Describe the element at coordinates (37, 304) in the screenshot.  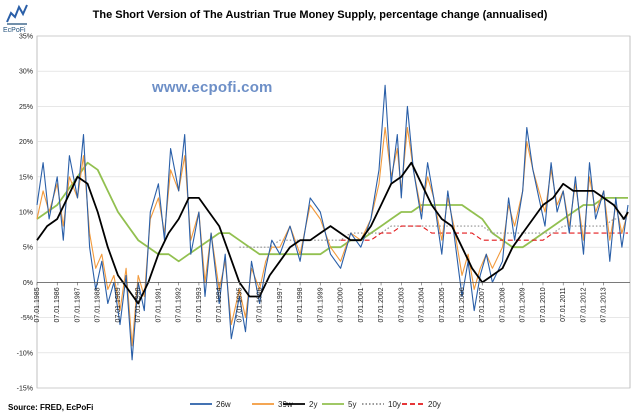
I see `x-tick-label: 07.01.1985` at that location.